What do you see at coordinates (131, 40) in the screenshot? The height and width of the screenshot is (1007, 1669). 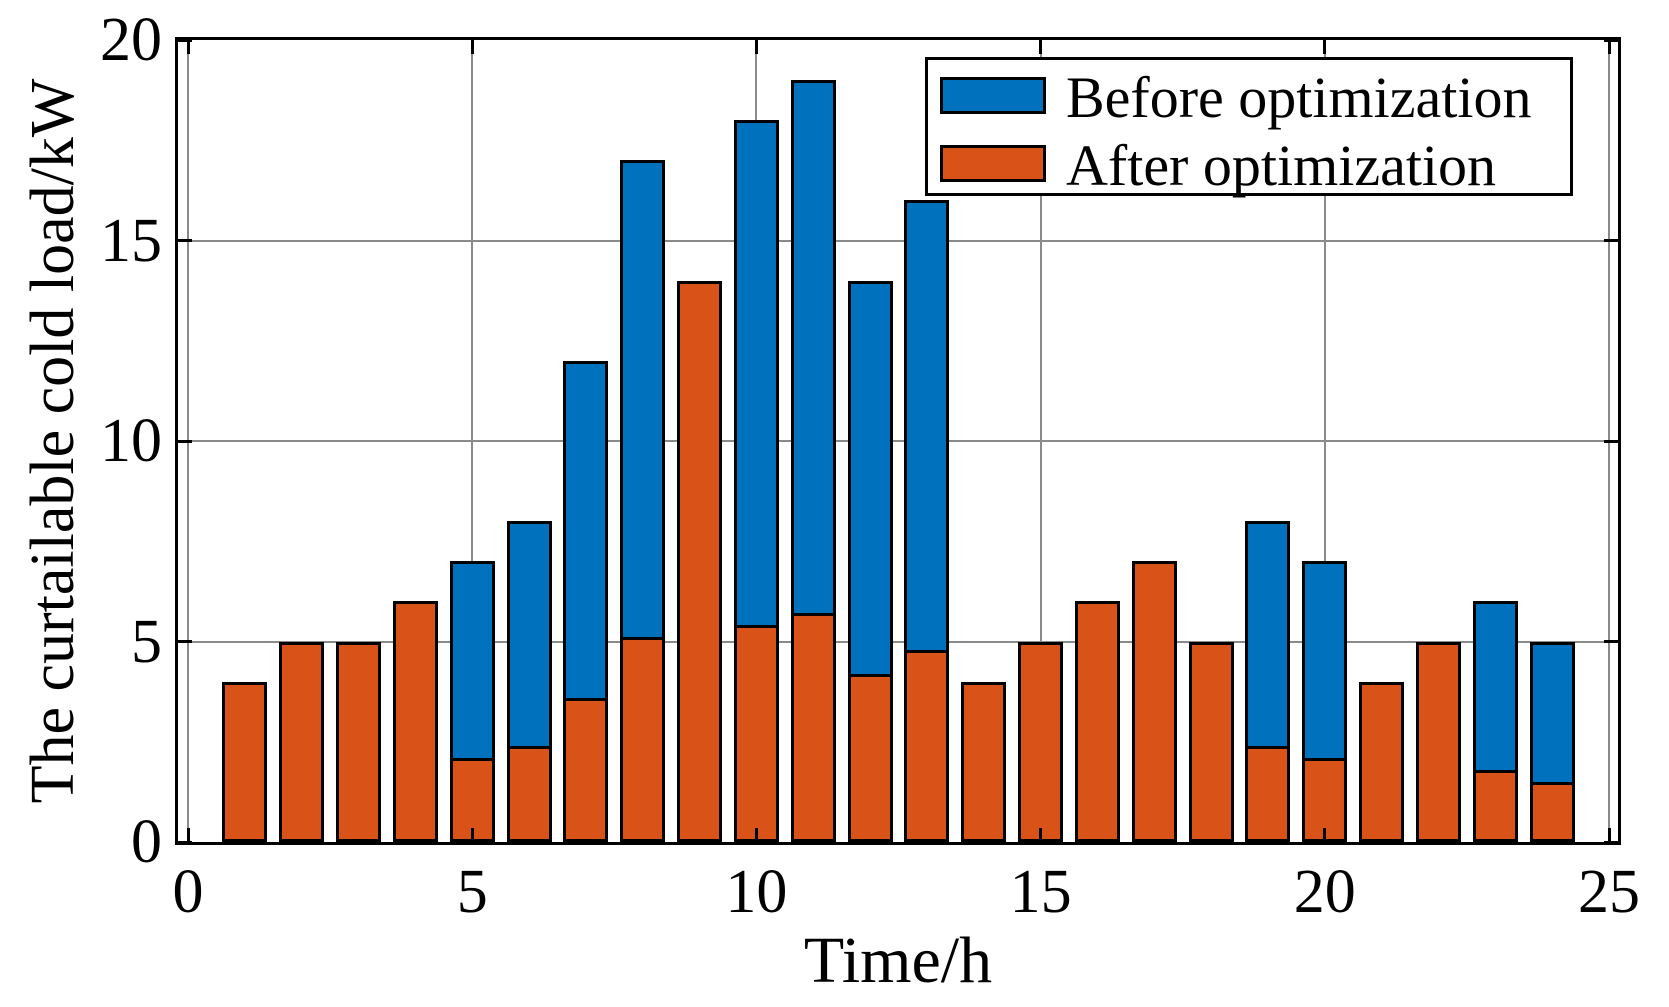 I see `y-tick-label-20: 20` at bounding box center [131, 40].